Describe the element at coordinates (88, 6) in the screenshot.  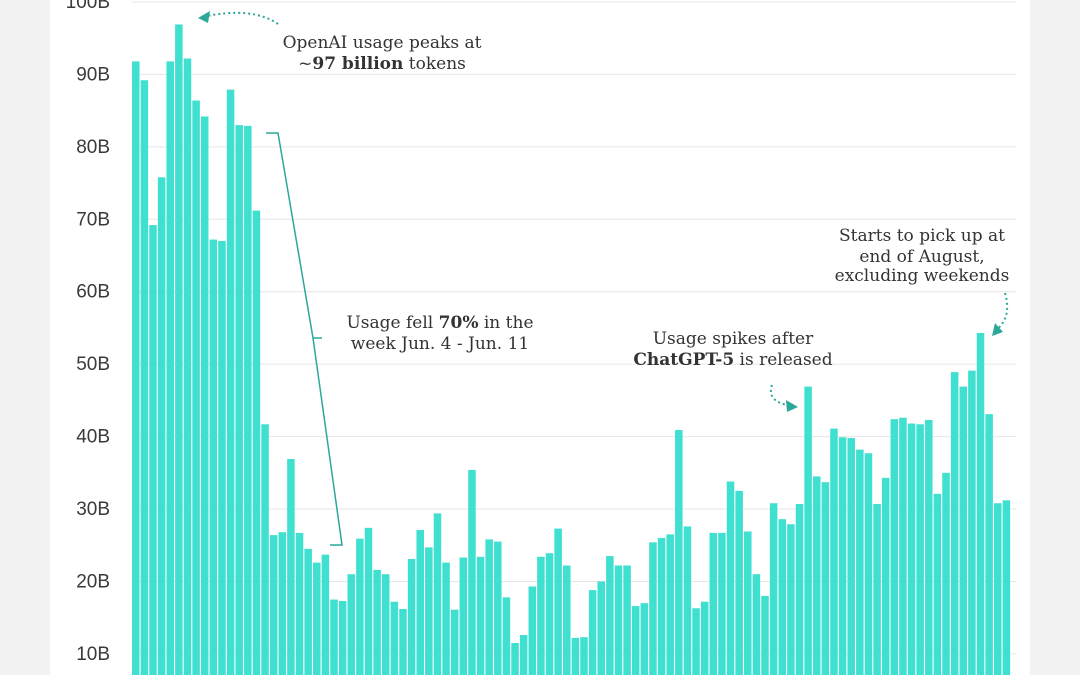
I see `y-tick-label: 100B` at that location.